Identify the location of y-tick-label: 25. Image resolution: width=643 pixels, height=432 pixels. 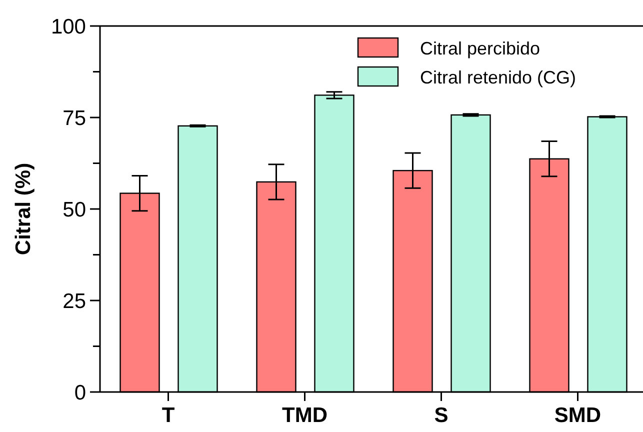
(74, 301).